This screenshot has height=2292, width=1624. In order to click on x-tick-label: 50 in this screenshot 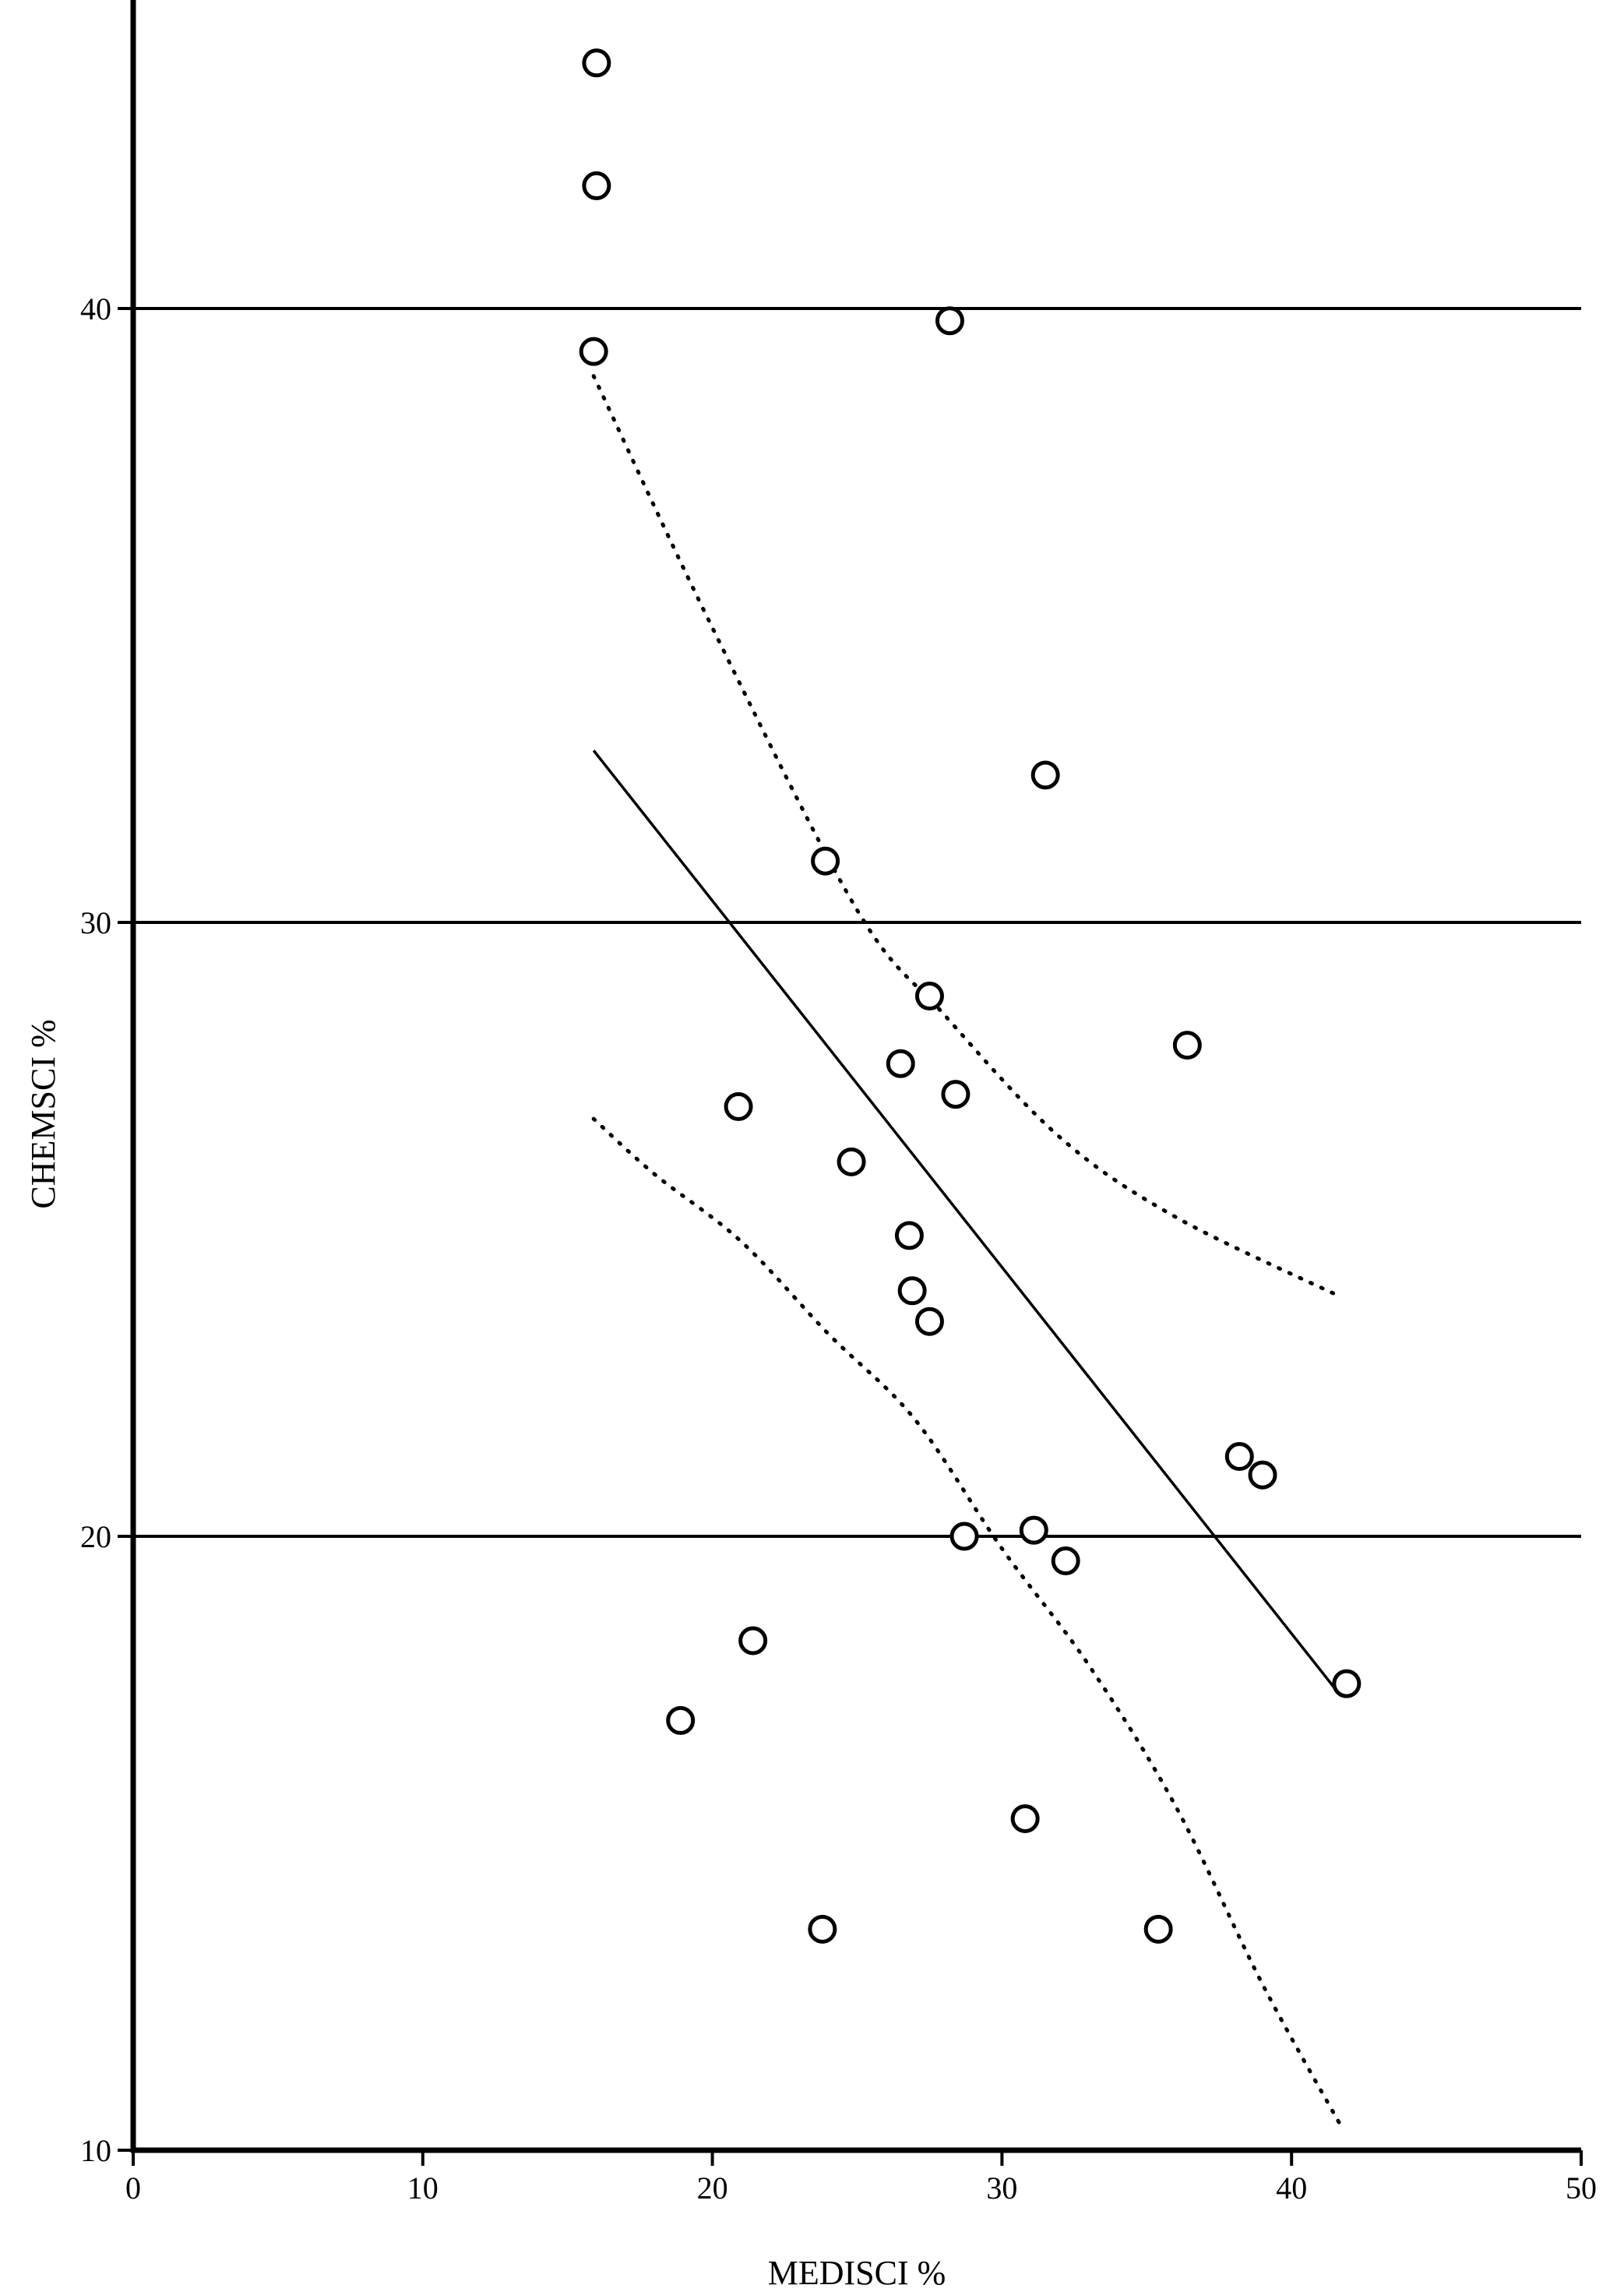, I will do `click(1581, 2188)`.